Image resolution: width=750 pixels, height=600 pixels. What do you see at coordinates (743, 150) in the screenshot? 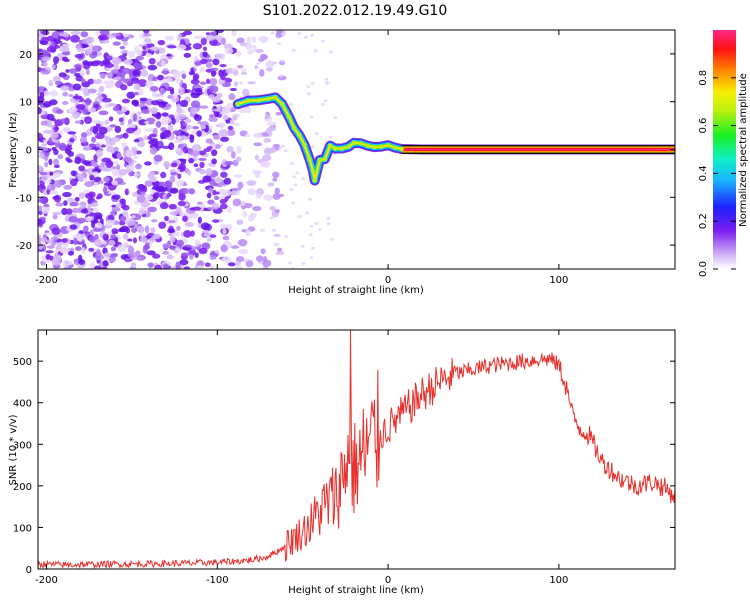
I see `colorbar-label: Normalized spectral amplitude` at bounding box center [743, 150].